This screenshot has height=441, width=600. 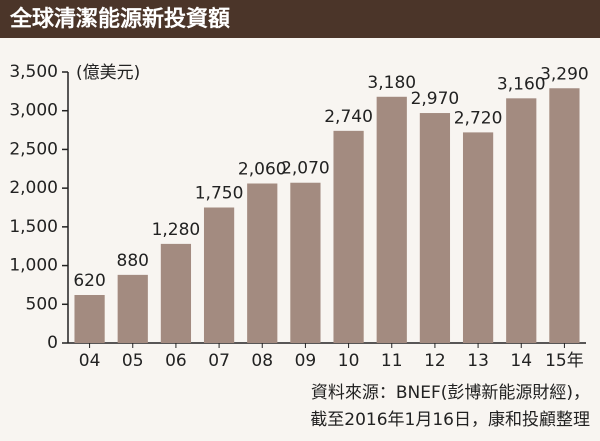 What do you see at coordinates (89, 281) in the screenshot?
I see `value-label: 620` at bounding box center [89, 281].